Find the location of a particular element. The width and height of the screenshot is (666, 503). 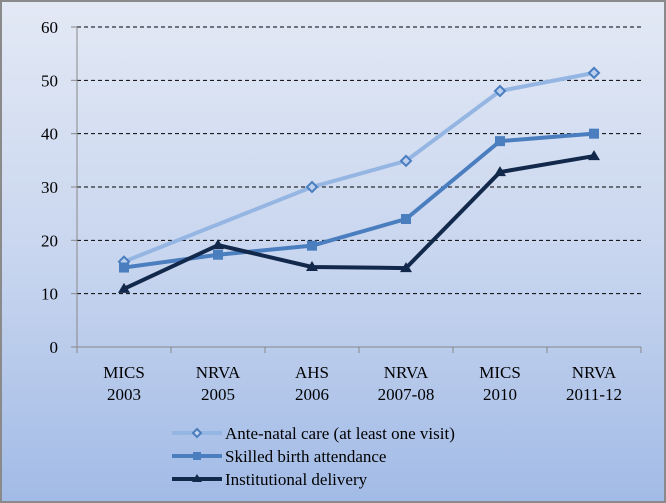

y-tick-label: 0 is located at coordinates (54, 347).